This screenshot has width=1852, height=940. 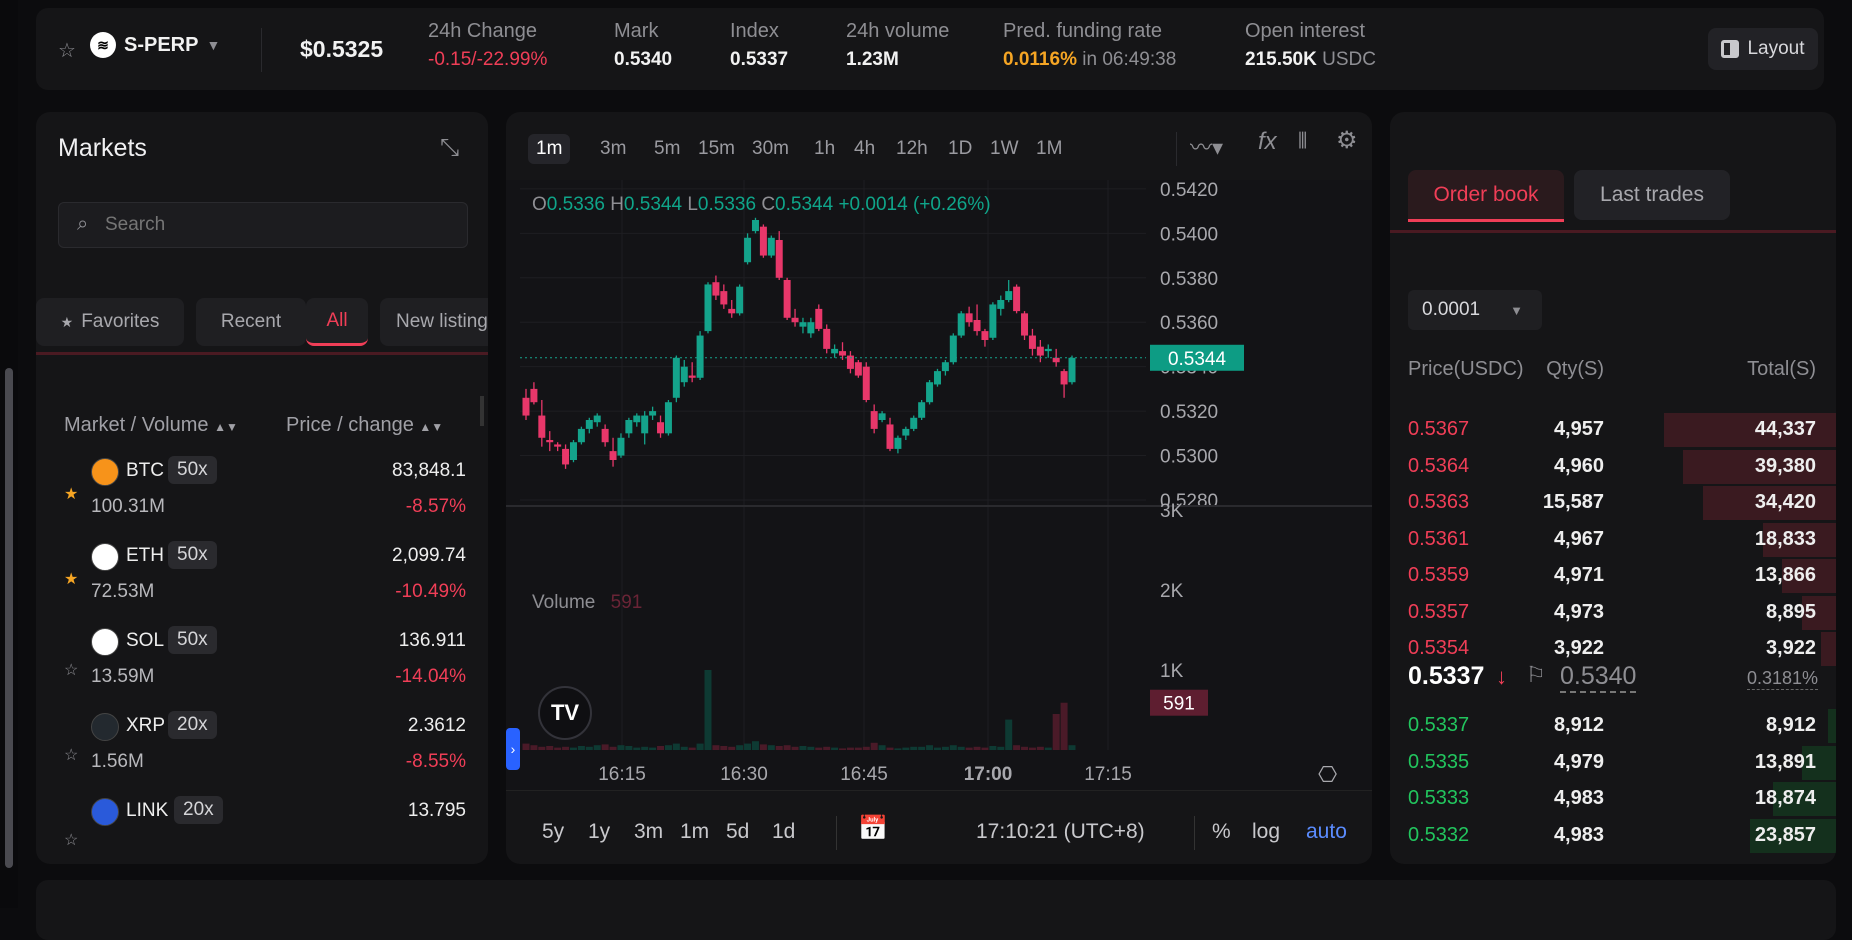 What do you see at coordinates (1613, 540) in the screenshot?
I see `ask-row: 0.5361 4,967 18,833` at bounding box center [1613, 540].